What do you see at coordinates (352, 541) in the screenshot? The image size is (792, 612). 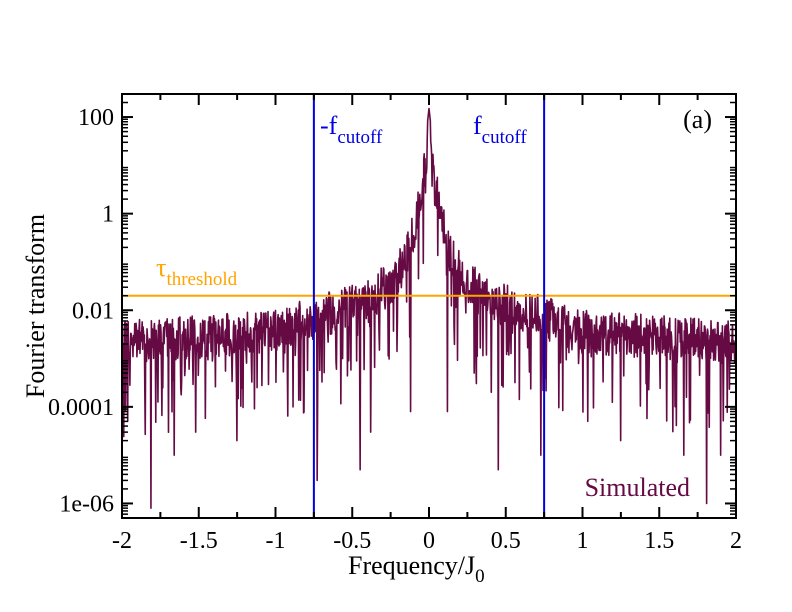 I see `x-tick-label: -0.5` at bounding box center [352, 541].